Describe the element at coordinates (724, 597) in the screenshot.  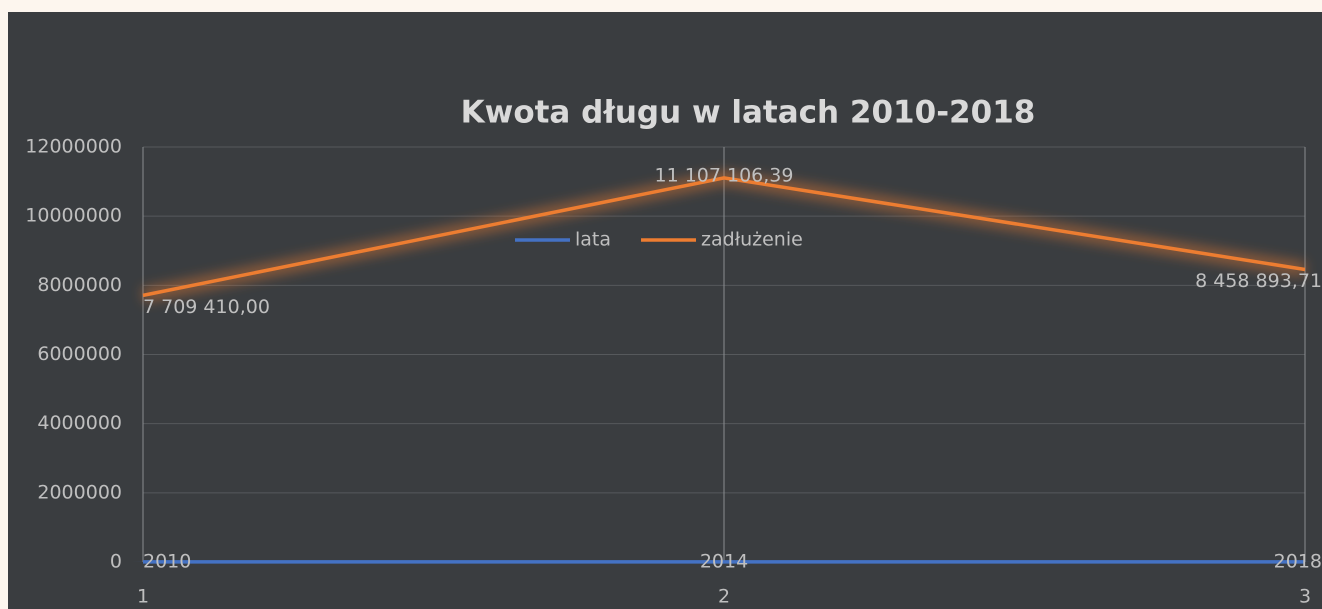
I see `x-tick-label: 2` at that location.